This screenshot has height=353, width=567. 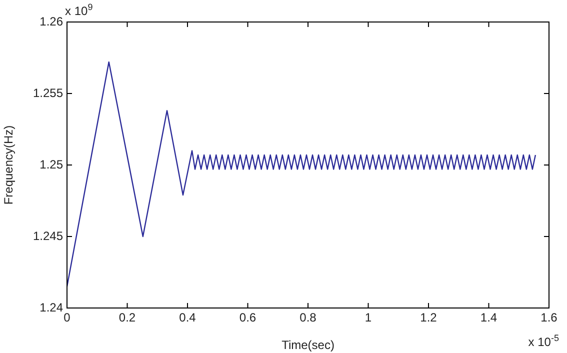 I want to click on x-tick-label: 0.4, so click(x=187, y=317).